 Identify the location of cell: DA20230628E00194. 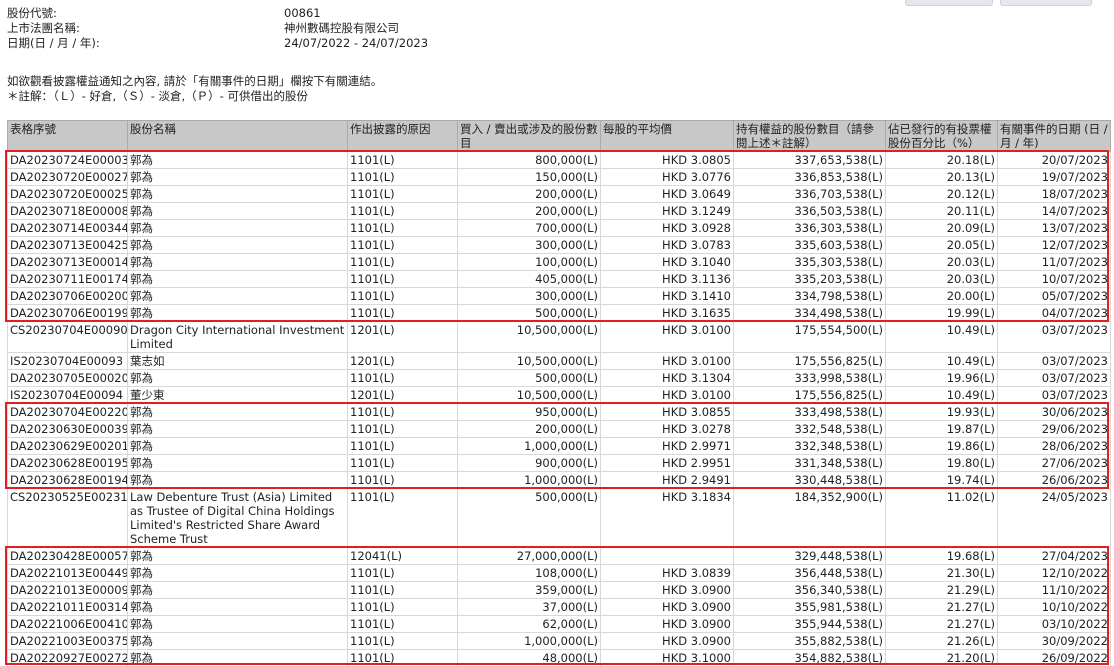
(67, 480).